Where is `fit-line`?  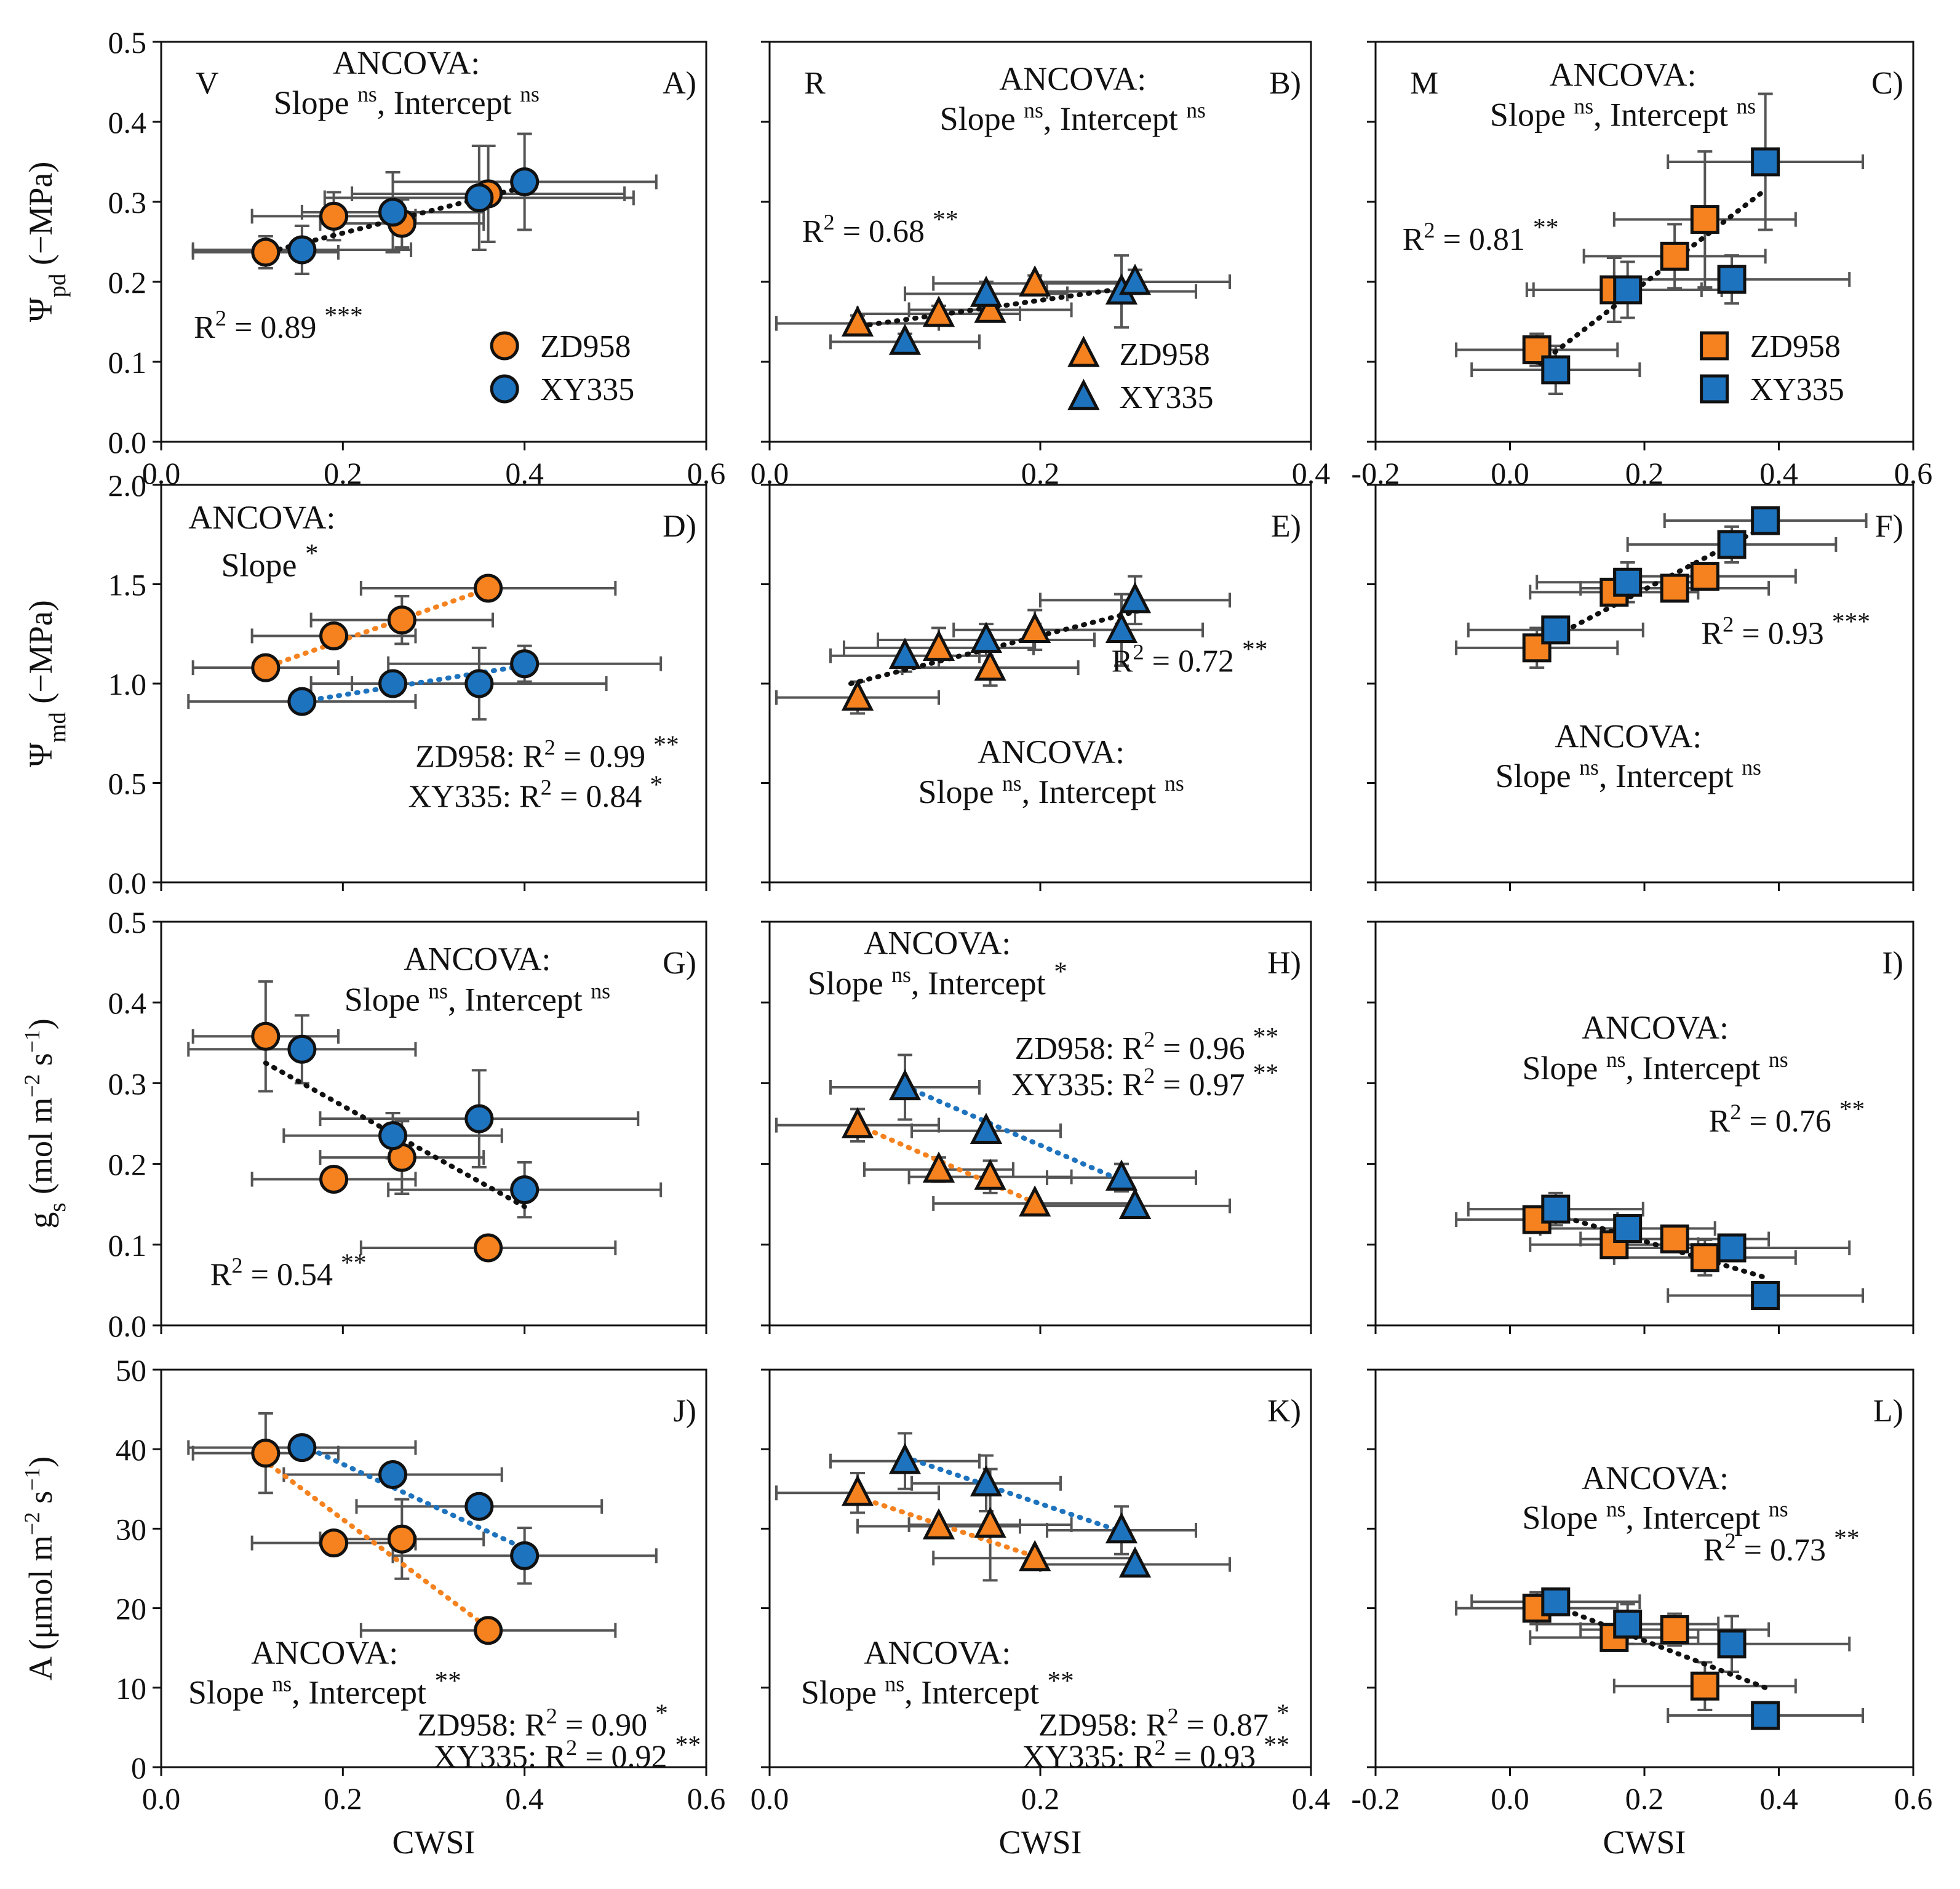
fit-line is located at coordinates (413, 684).